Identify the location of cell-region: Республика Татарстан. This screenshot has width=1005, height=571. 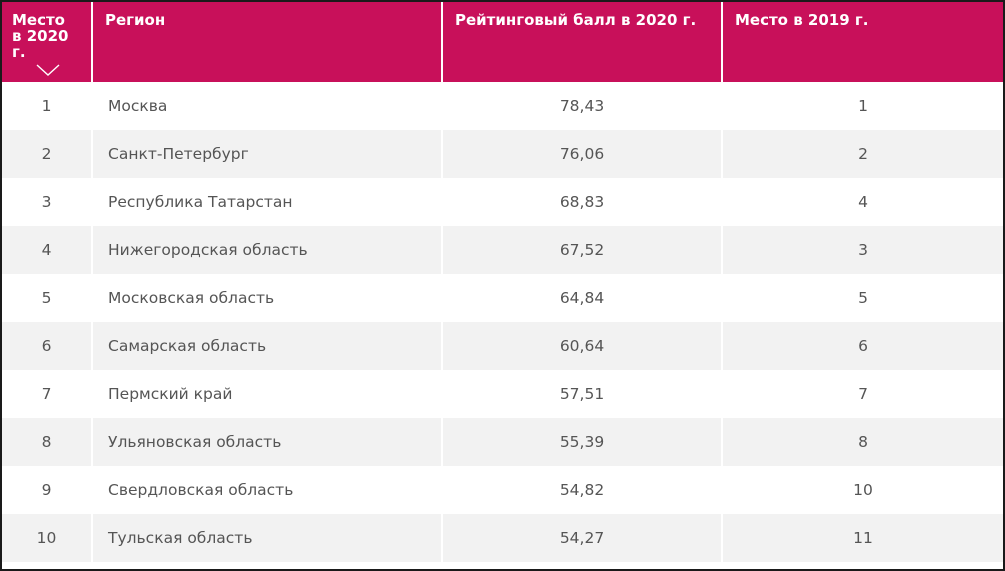
(267, 202).